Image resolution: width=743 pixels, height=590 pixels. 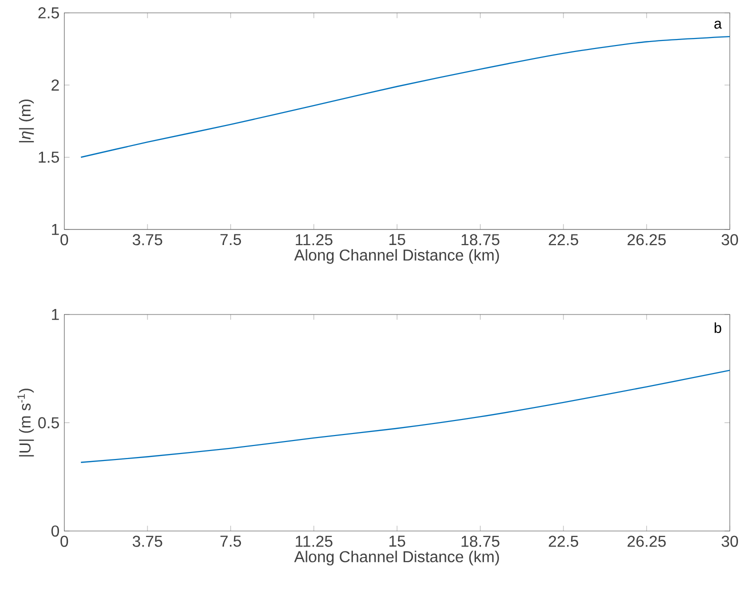 What do you see at coordinates (26, 120) in the screenshot?
I see `y-axis-title: |η| (m)` at bounding box center [26, 120].